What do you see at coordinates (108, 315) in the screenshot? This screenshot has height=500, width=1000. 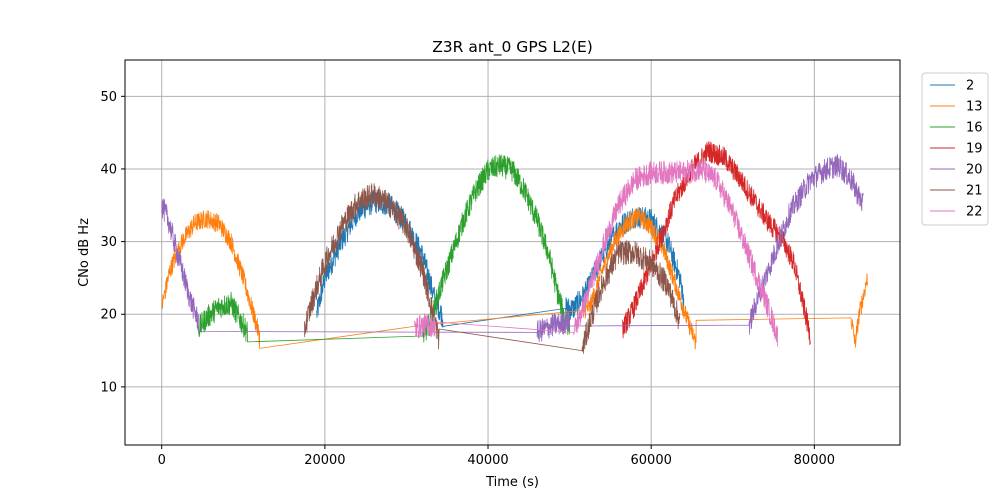 I see `y-tick-label: 20` at bounding box center [108, 315].